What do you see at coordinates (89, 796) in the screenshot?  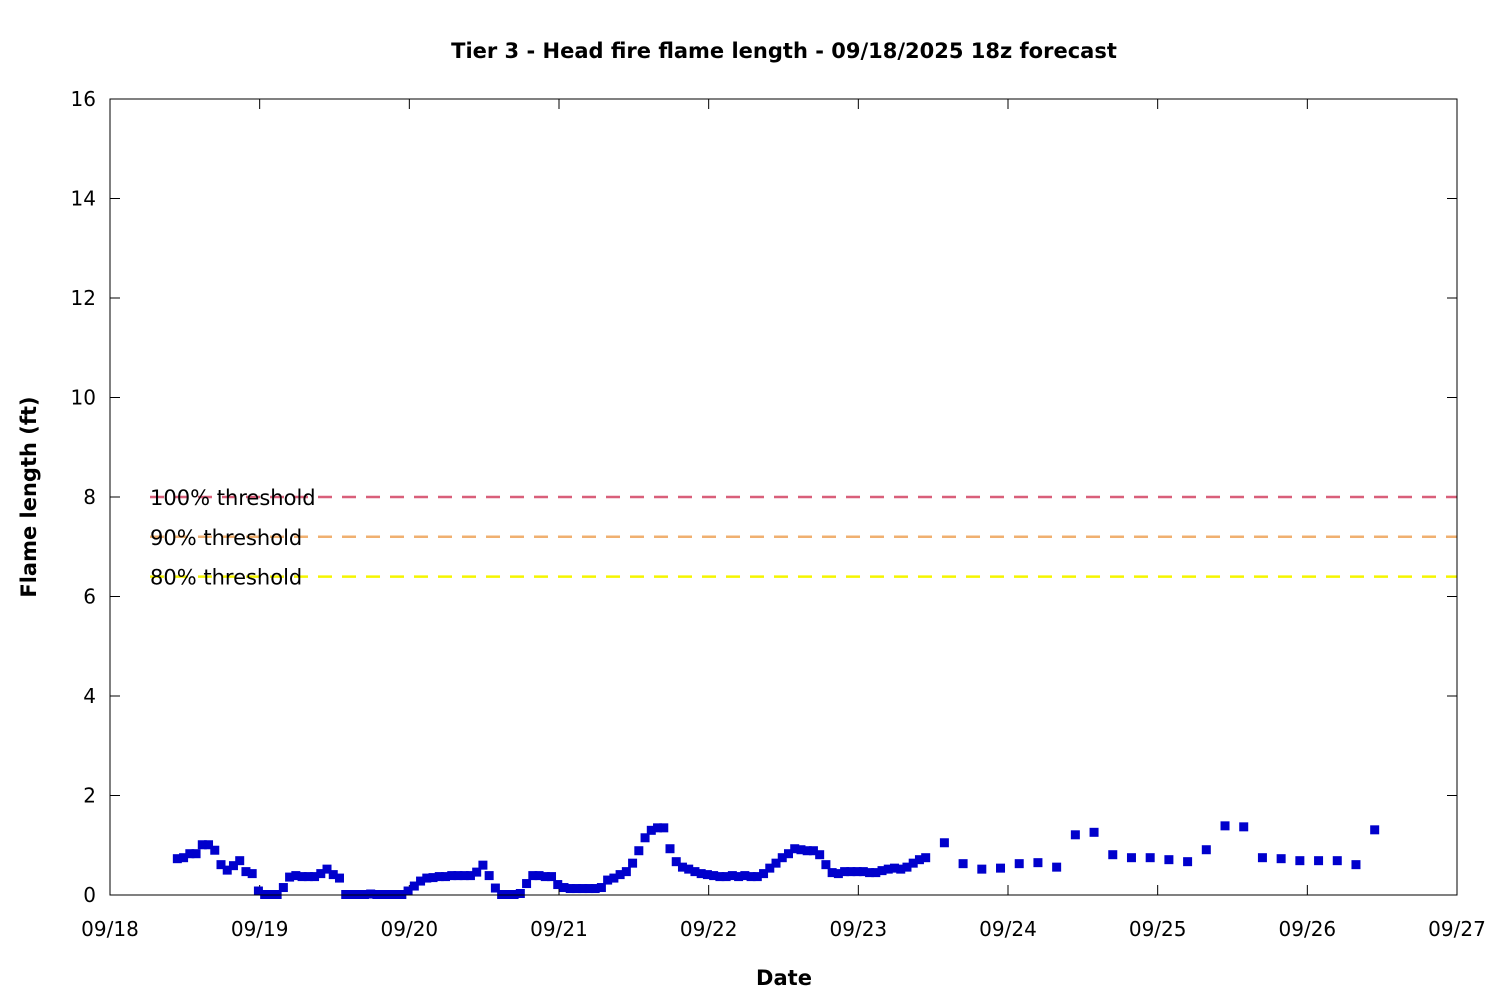 I see `y-tick-label: 2` at bounding box center [89, 796].